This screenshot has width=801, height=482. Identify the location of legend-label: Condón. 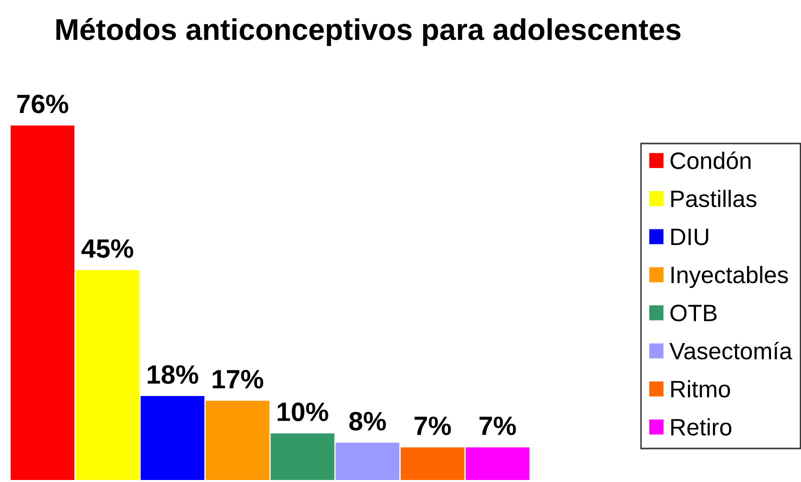
(710, 160).